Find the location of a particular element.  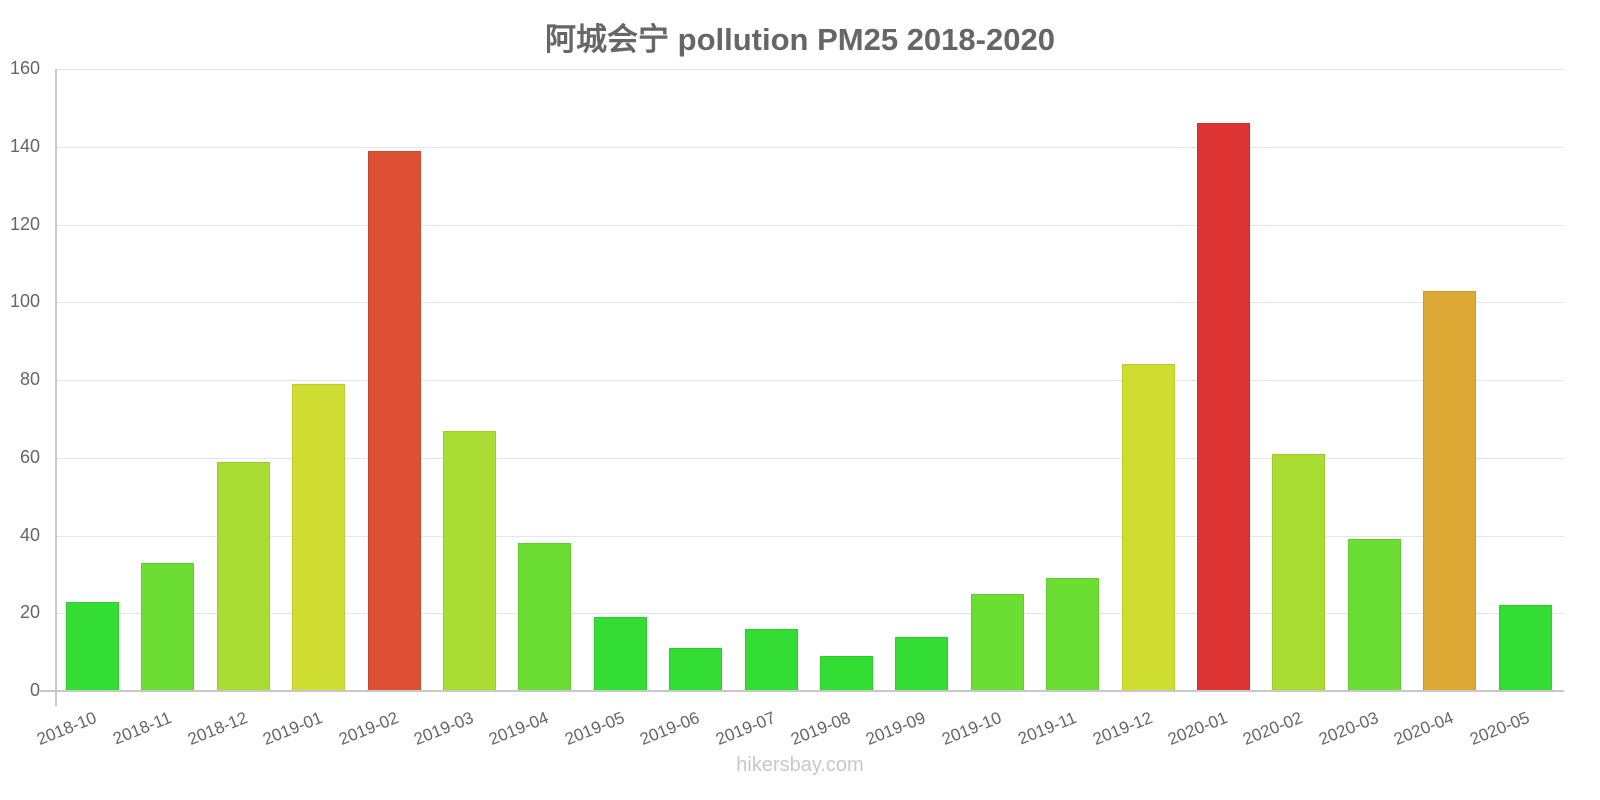

x-tick-label: 2019-11 is located at coordinates (1047, 728).